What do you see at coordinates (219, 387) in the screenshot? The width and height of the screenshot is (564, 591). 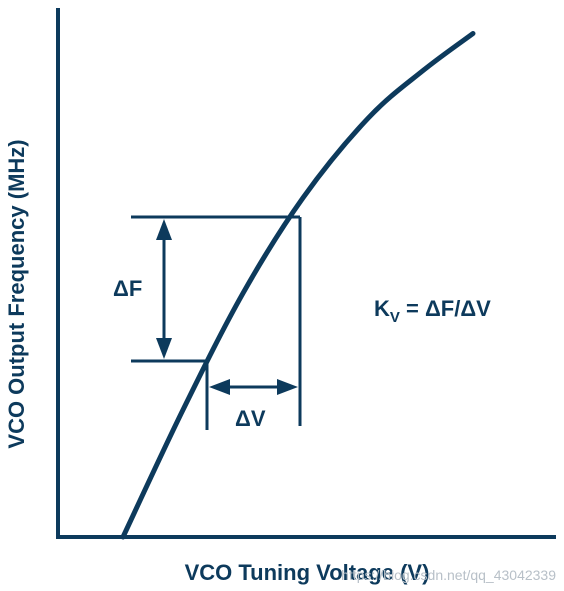 I see `delta-v-arrowhead-left` at bounding box center [219, 387].